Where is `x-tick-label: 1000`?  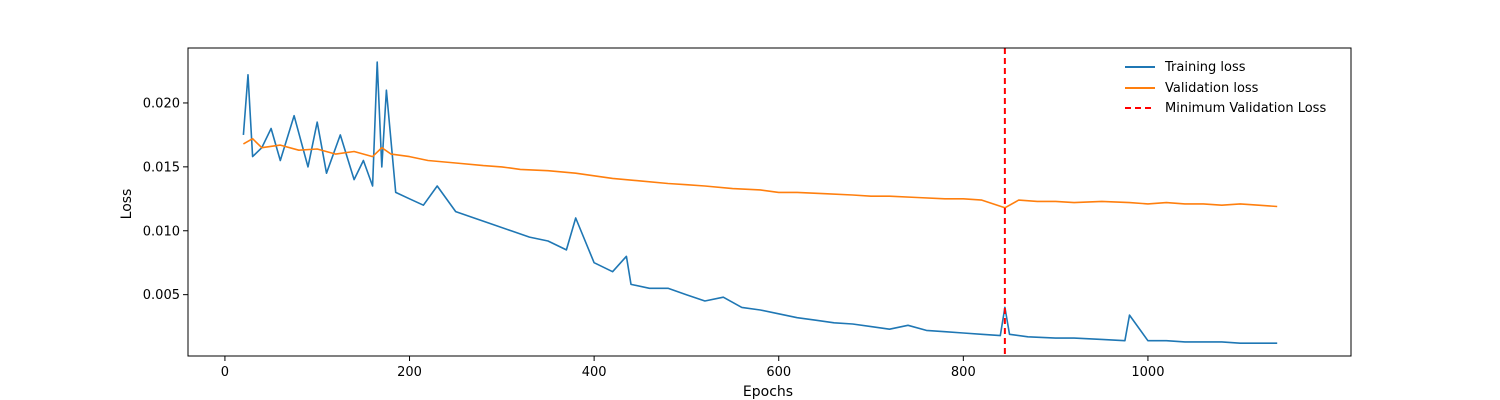
x-tick-label: 1000 is located at coordinates (1147, 372).